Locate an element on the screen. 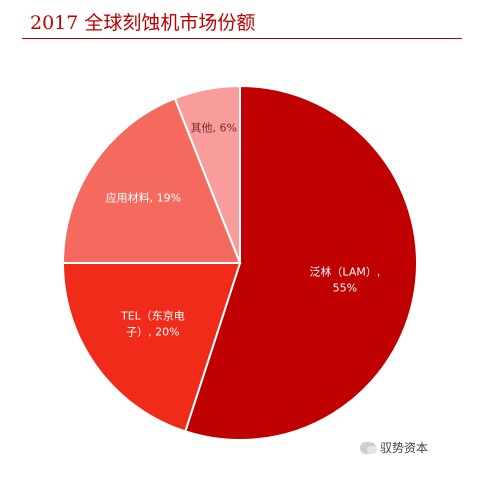  wechat-icon is located at coordinates (368, 447).